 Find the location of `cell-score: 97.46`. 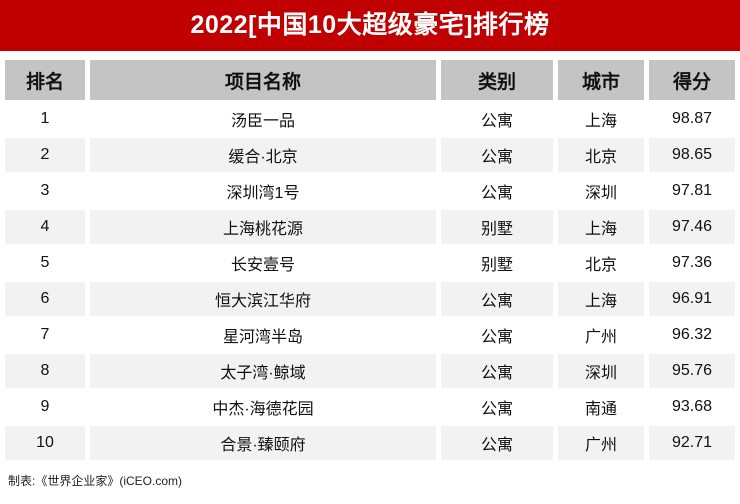

cell-score: 97.46 is located at coordinates (692, 227).